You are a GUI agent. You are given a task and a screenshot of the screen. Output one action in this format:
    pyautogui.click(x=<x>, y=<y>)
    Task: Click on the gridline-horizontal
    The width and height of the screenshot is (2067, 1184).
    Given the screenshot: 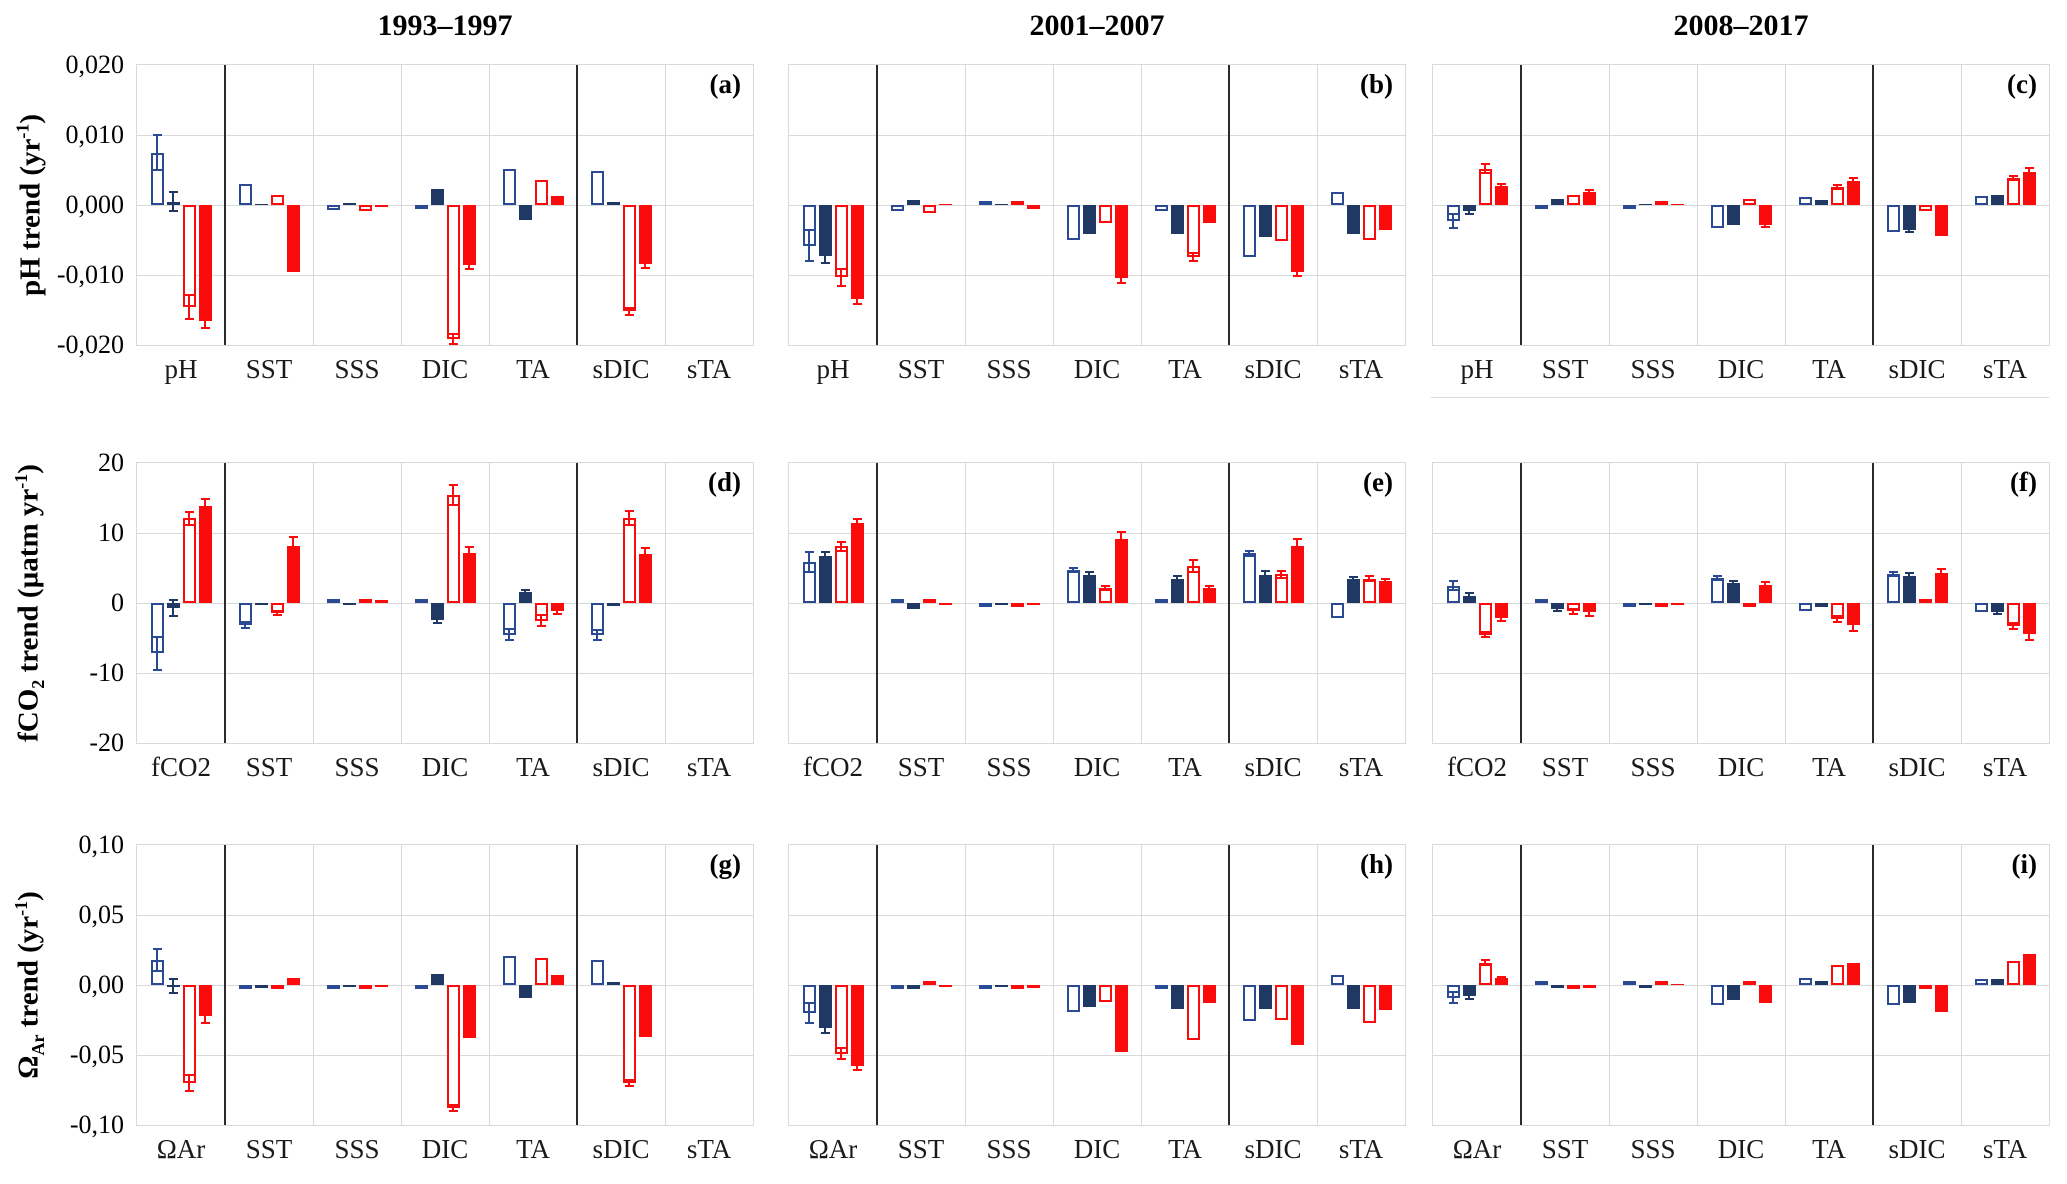 What is the action you would take?
    pyautogui.click(x=1741, y=135)
    